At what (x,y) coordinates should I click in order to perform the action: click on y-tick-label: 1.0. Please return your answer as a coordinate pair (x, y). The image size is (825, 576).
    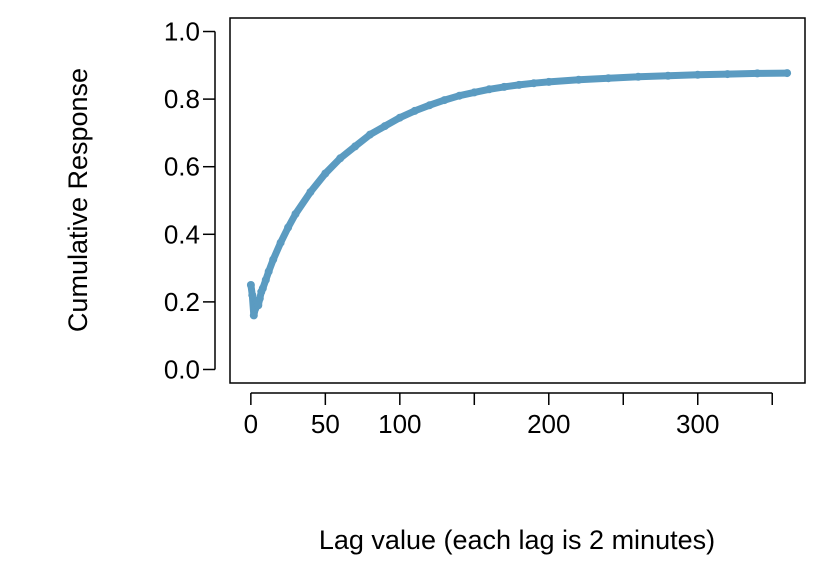
    Looking at the image, I should click on (182, 32).